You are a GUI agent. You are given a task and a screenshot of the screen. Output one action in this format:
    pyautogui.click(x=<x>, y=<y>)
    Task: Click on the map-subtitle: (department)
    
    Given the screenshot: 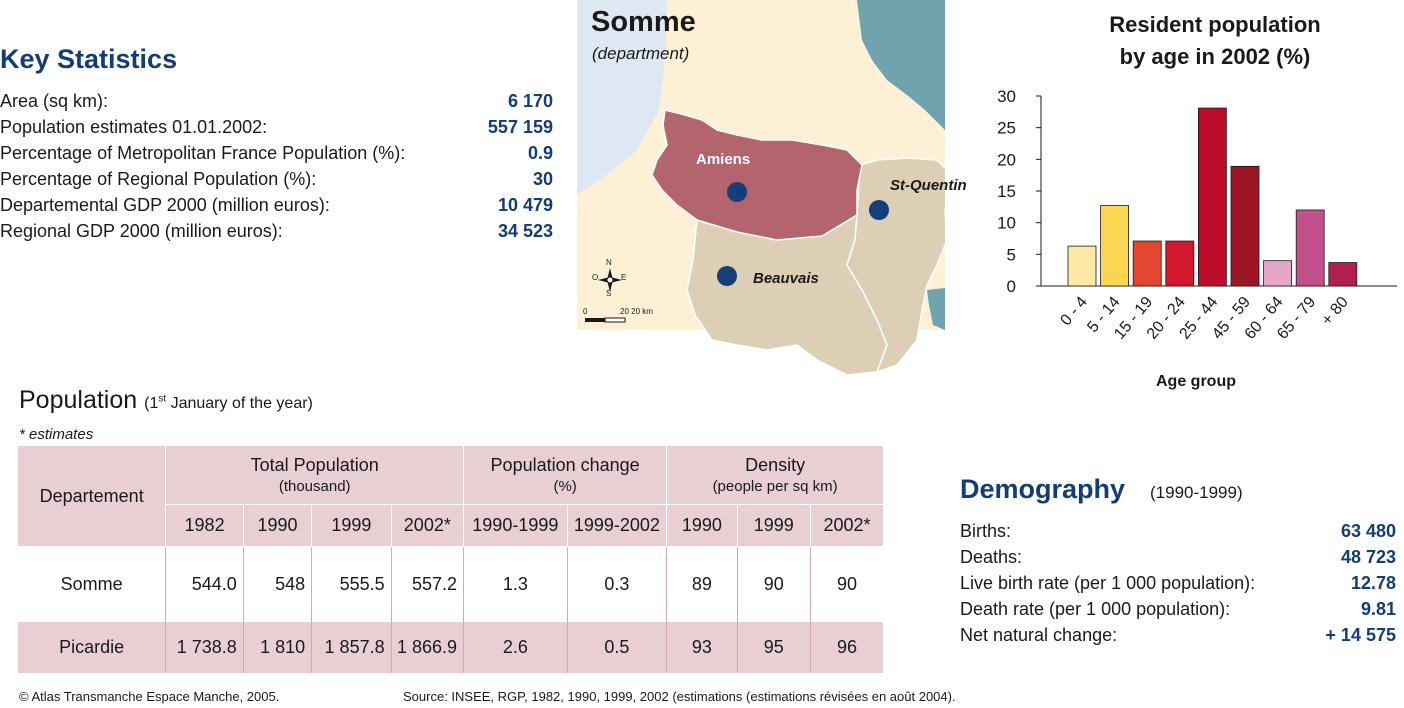 What is the action you would take?
    pyautogui.click(x=641, y=53)
    